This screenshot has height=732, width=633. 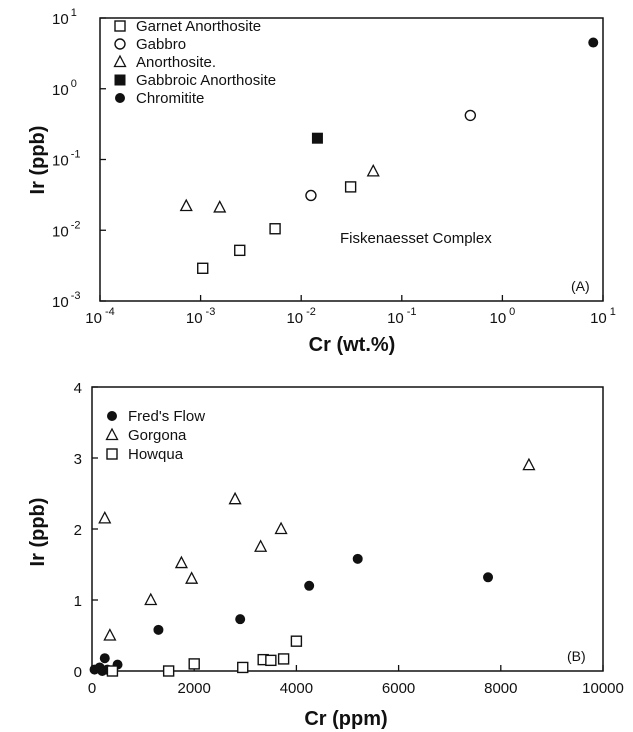 I want to click on panel-b-y-tick-label: 3, so click(x=78, y=459).